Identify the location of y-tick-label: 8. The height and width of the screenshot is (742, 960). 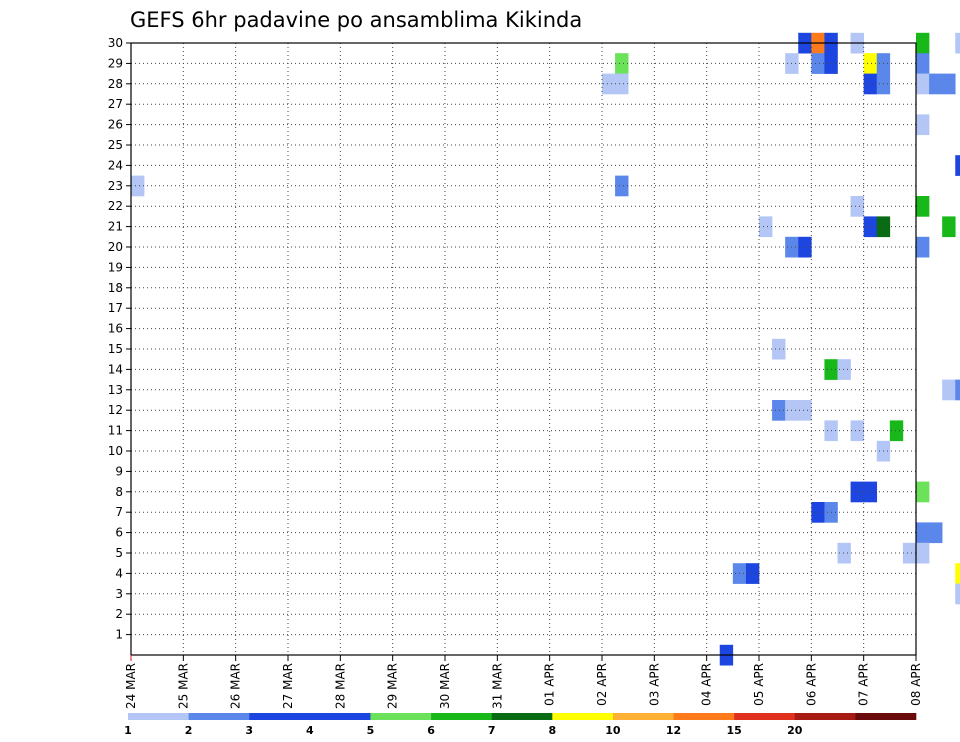
(119, 492).